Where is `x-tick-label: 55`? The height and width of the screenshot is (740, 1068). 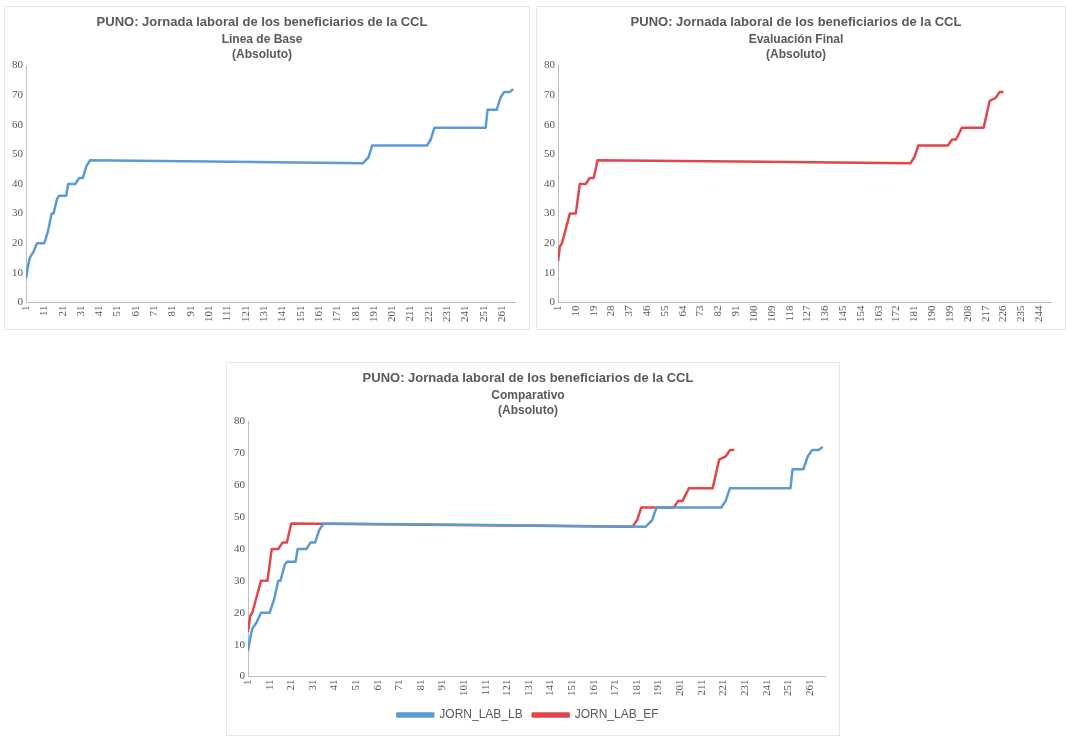 x-tick-label: 55 is located at coordinates (663, 311).